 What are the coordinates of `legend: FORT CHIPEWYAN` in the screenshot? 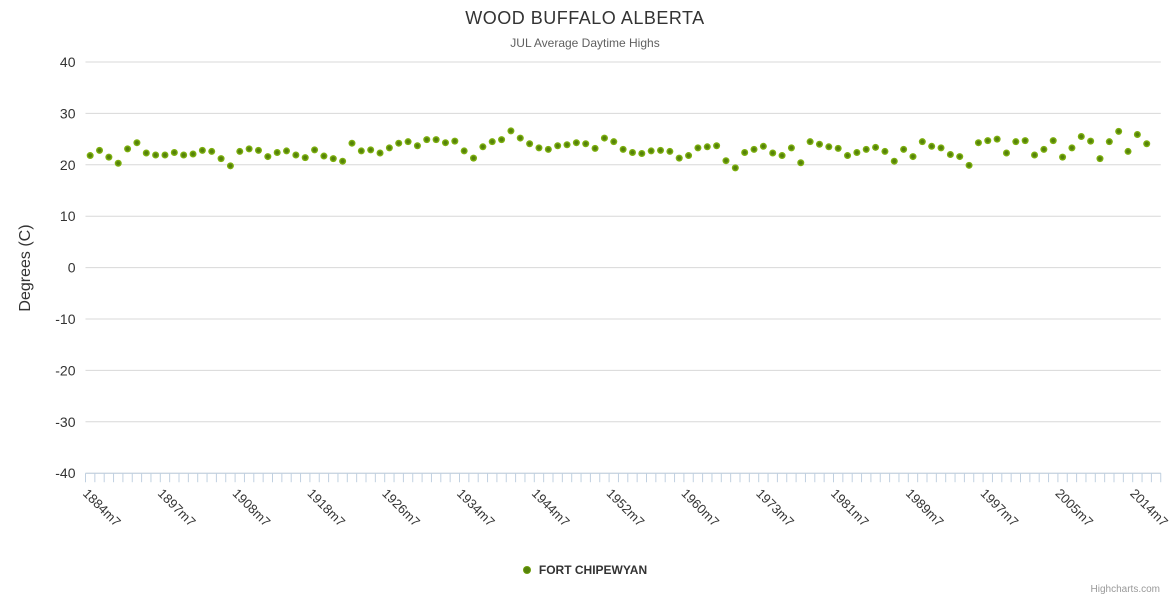 It's located at (585, 570).